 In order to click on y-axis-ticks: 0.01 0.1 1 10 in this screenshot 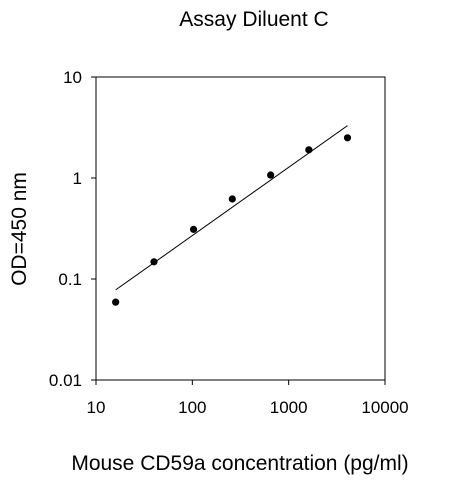, I will do `click(72, 229)`.